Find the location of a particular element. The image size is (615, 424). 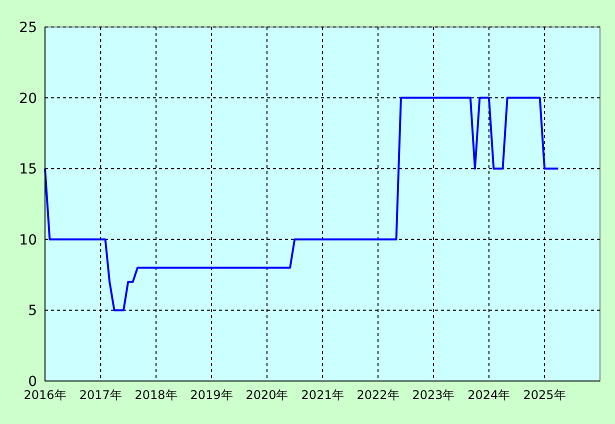

x-tick-label: 2023年 is located at coordinates (433, 395).